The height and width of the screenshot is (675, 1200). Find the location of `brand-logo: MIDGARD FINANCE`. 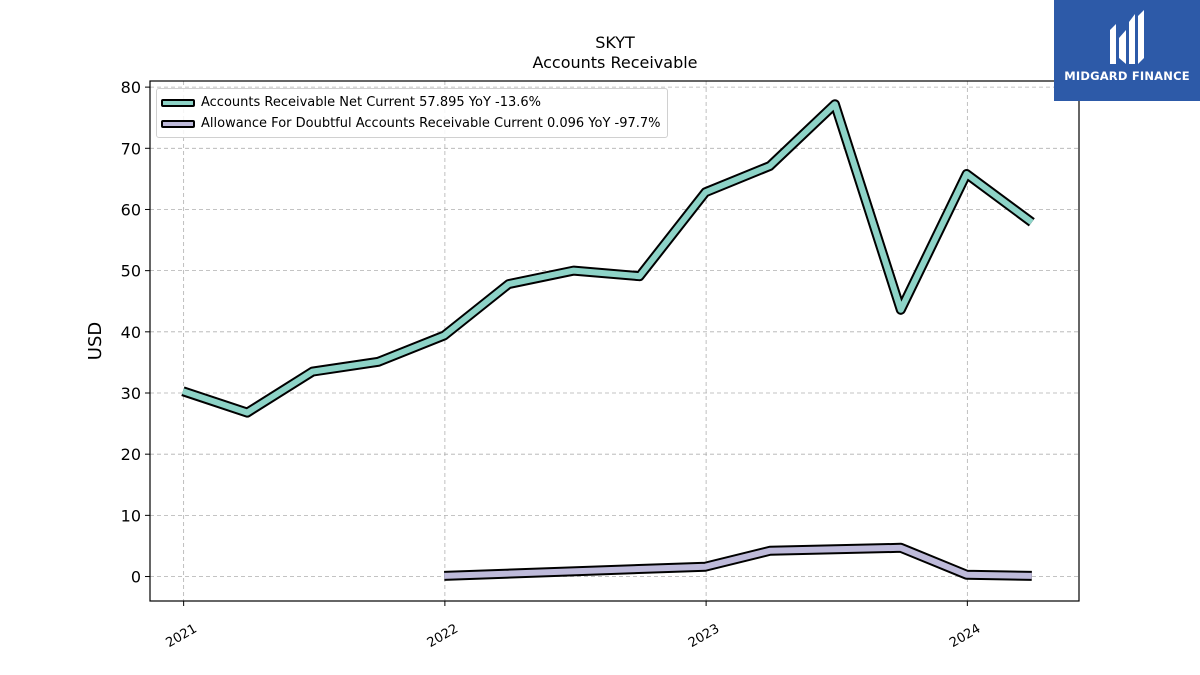

brand-logo: MIDGARD FINANCE is located at coordinates (1127, 50).